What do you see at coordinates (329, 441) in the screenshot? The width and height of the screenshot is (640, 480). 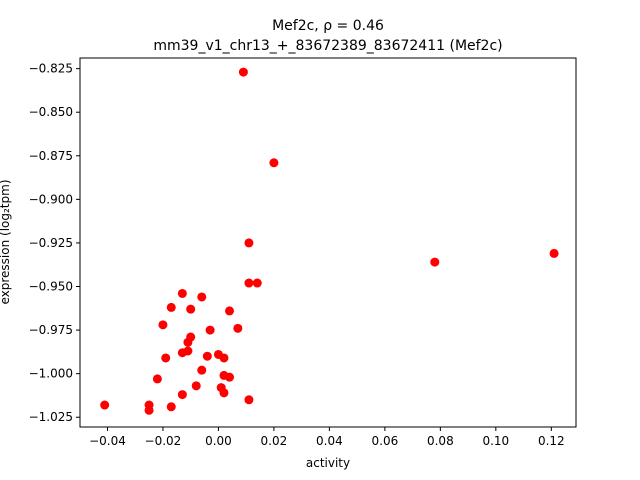 I see `x-tick-label: 0.04` at bounding box center [329, 441].